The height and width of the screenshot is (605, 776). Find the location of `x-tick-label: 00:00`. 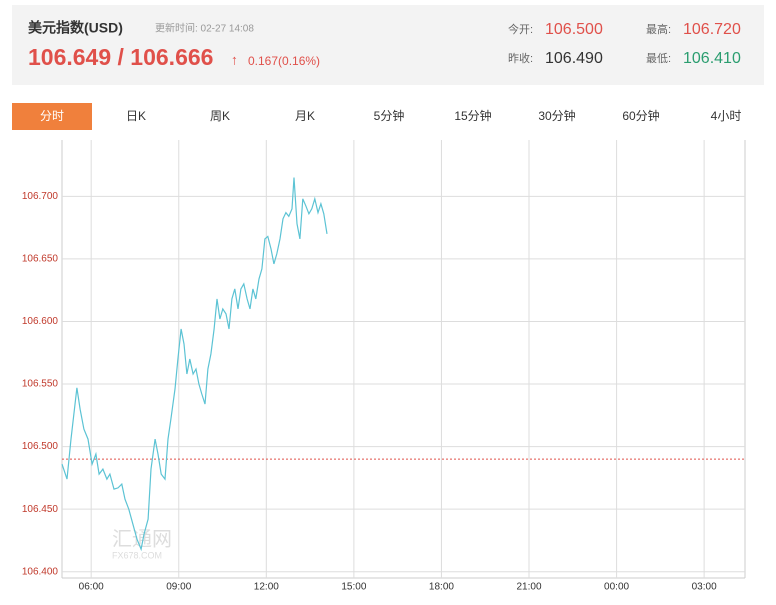

x-tick-label: 00:00 is located at coordinates (616, 587).